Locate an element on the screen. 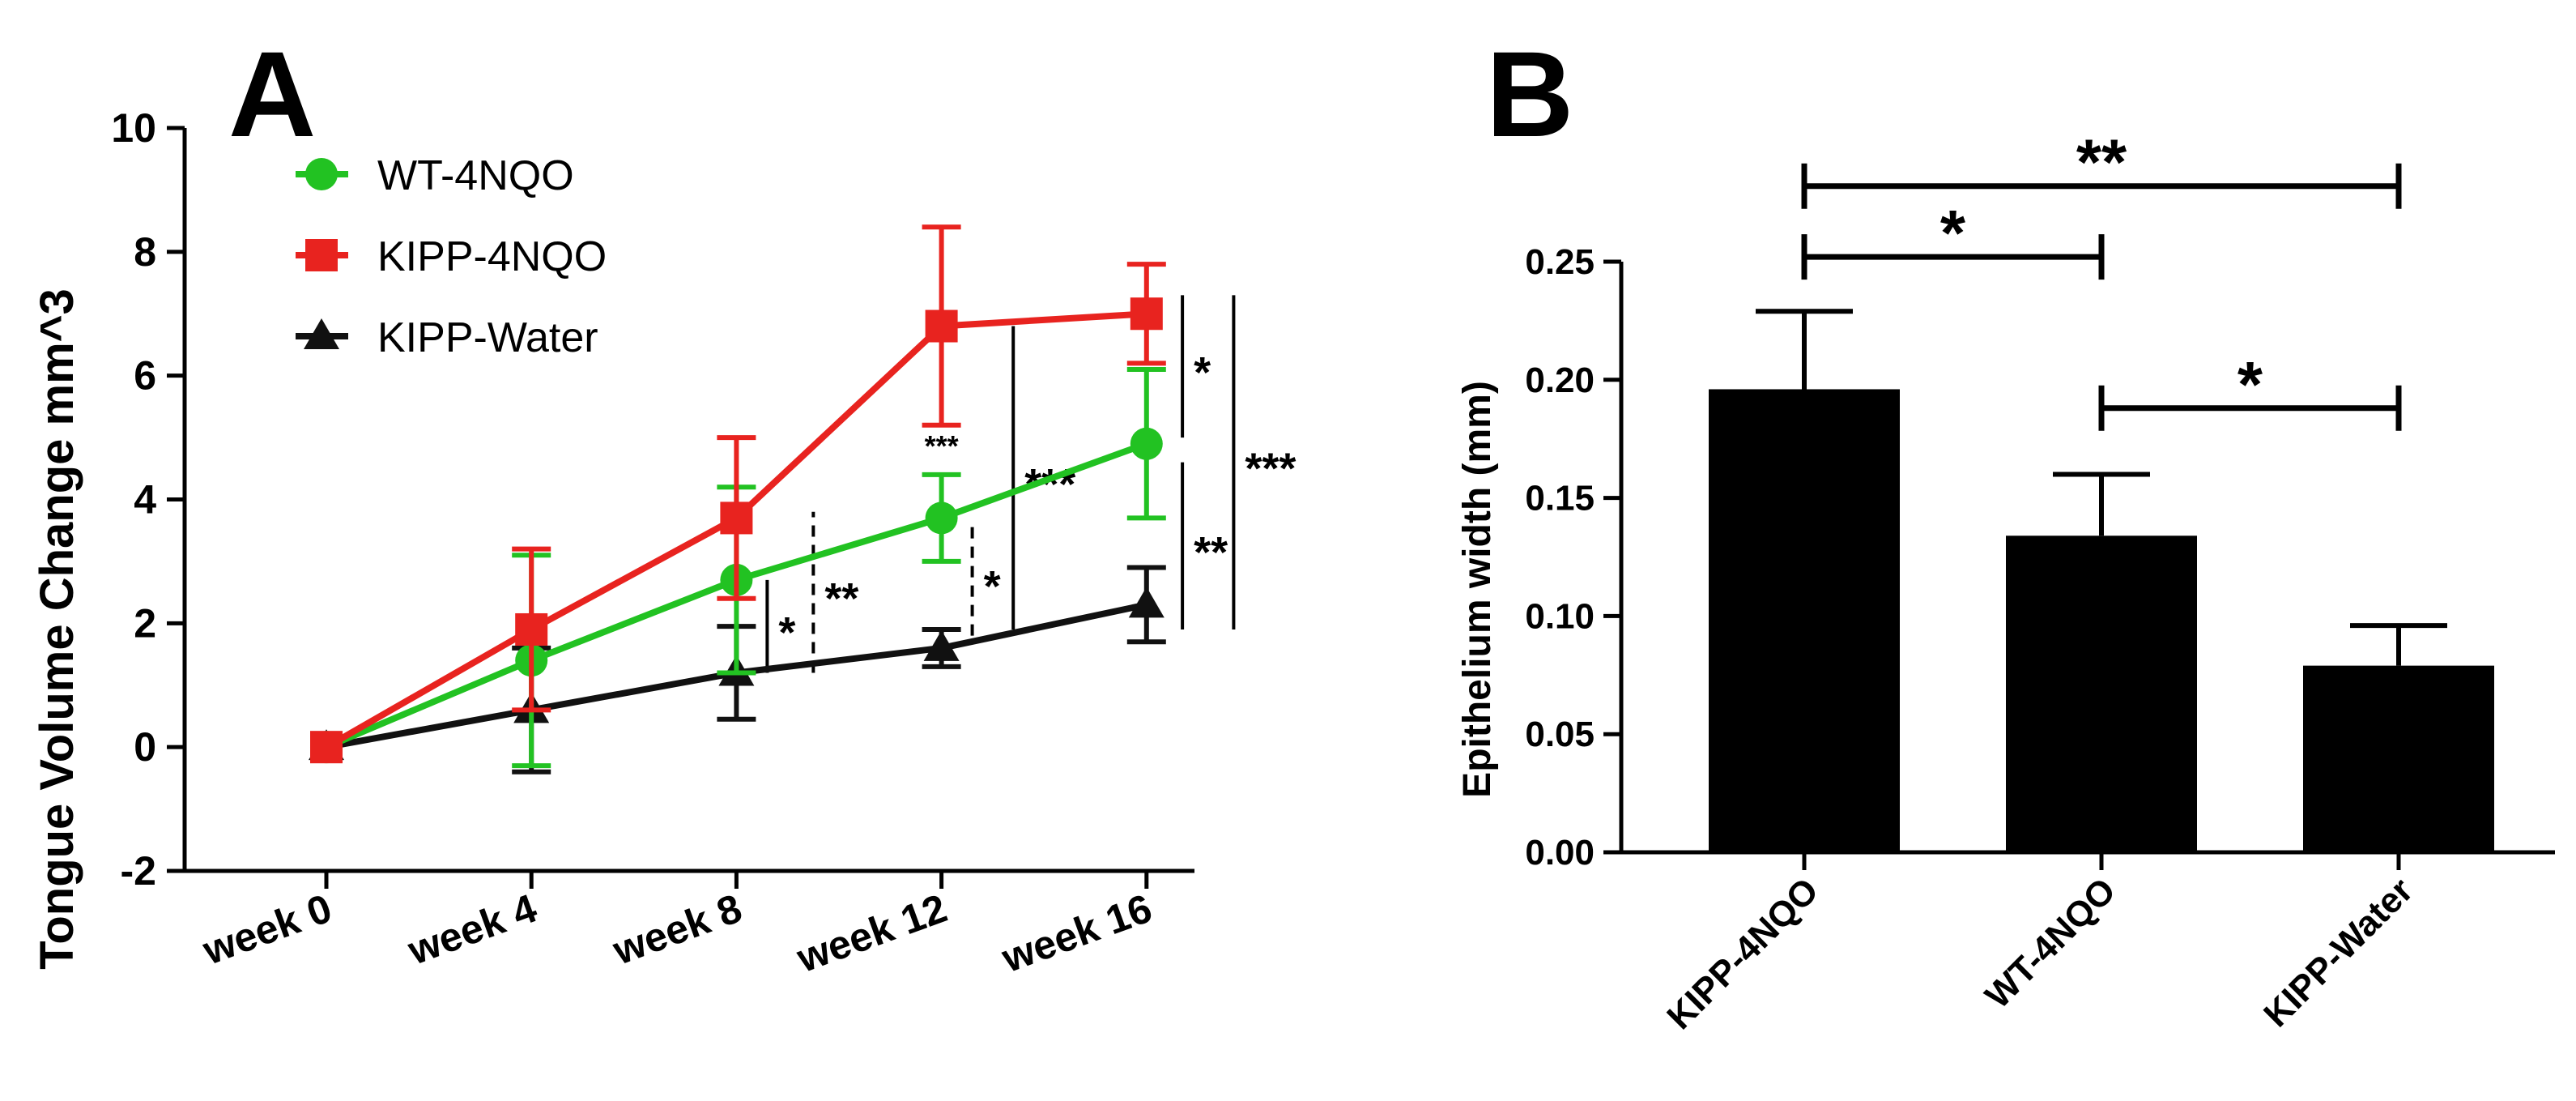 Image resolution: width=2576 pixels, height=1101 pixels. y-tick-label: 0.00 is located at coordinates (1560, 853).